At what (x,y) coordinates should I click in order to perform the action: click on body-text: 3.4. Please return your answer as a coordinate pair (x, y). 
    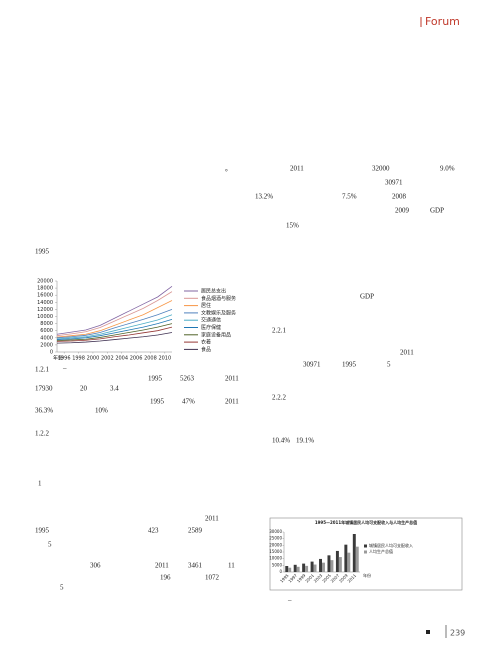
    Looking at the image, I should click on (114, 389).